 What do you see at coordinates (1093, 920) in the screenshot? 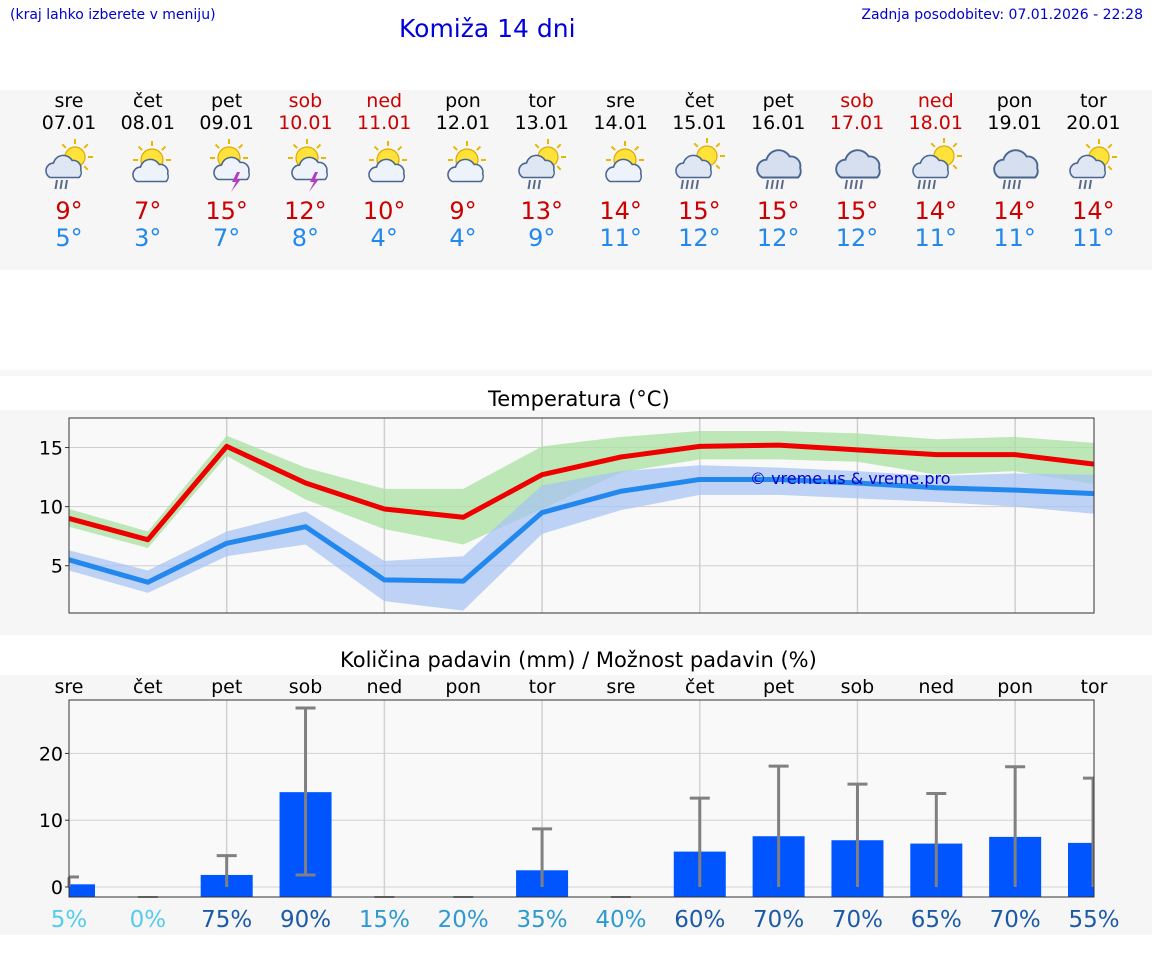
I see `precip-probability-label: 55%` at bounding box center [1093, 920].